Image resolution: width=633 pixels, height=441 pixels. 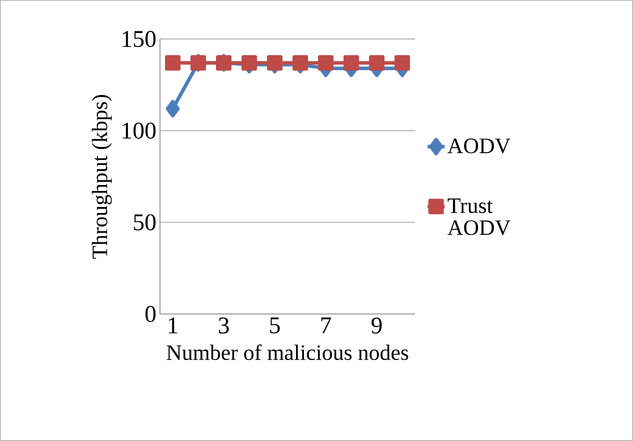 I want to click on x-tick-label: 7, so click(x=326, y=326).